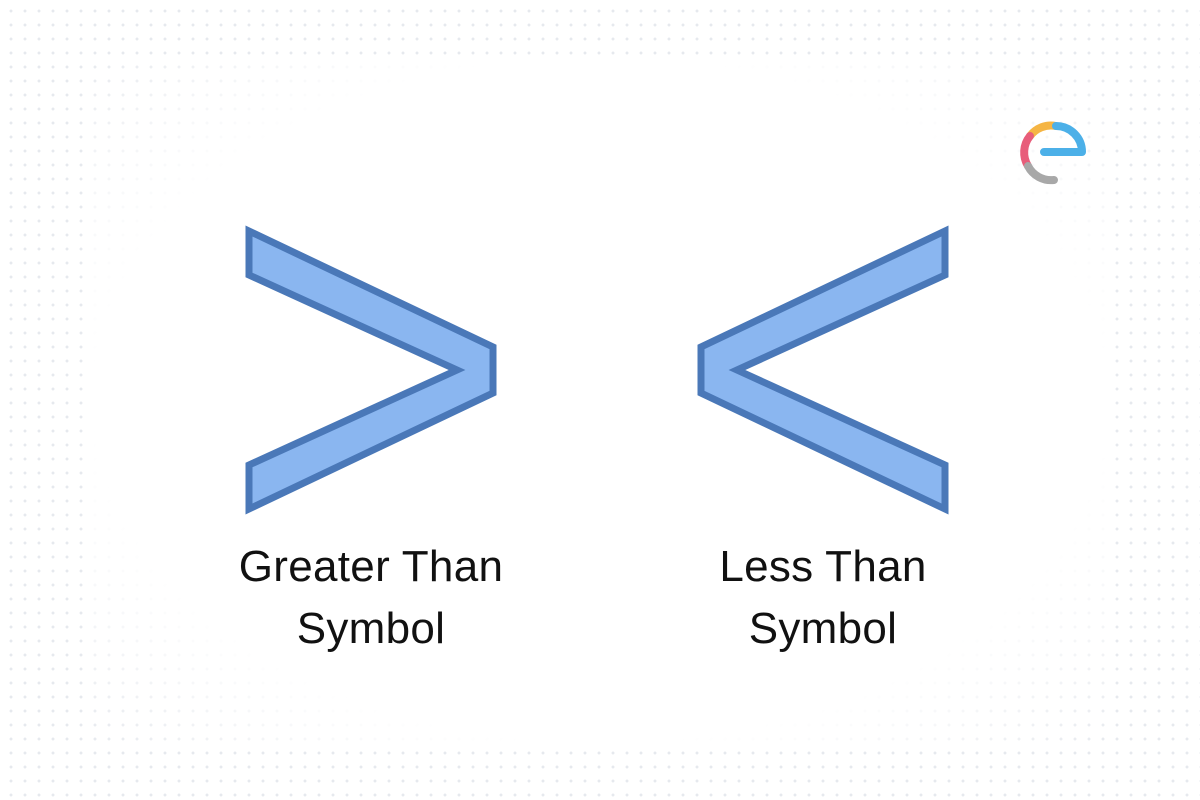 This screenshot has width=1200, height=800. What do you see at coordinates (371, 566) in the screenshot?
I see `caption-line: Greater Than` at bounding box center [371, 566].